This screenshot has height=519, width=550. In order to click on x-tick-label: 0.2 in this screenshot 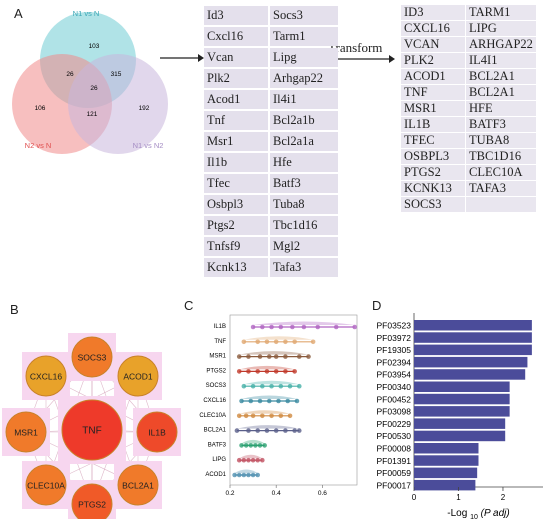, I will do `click(229, 492)`.